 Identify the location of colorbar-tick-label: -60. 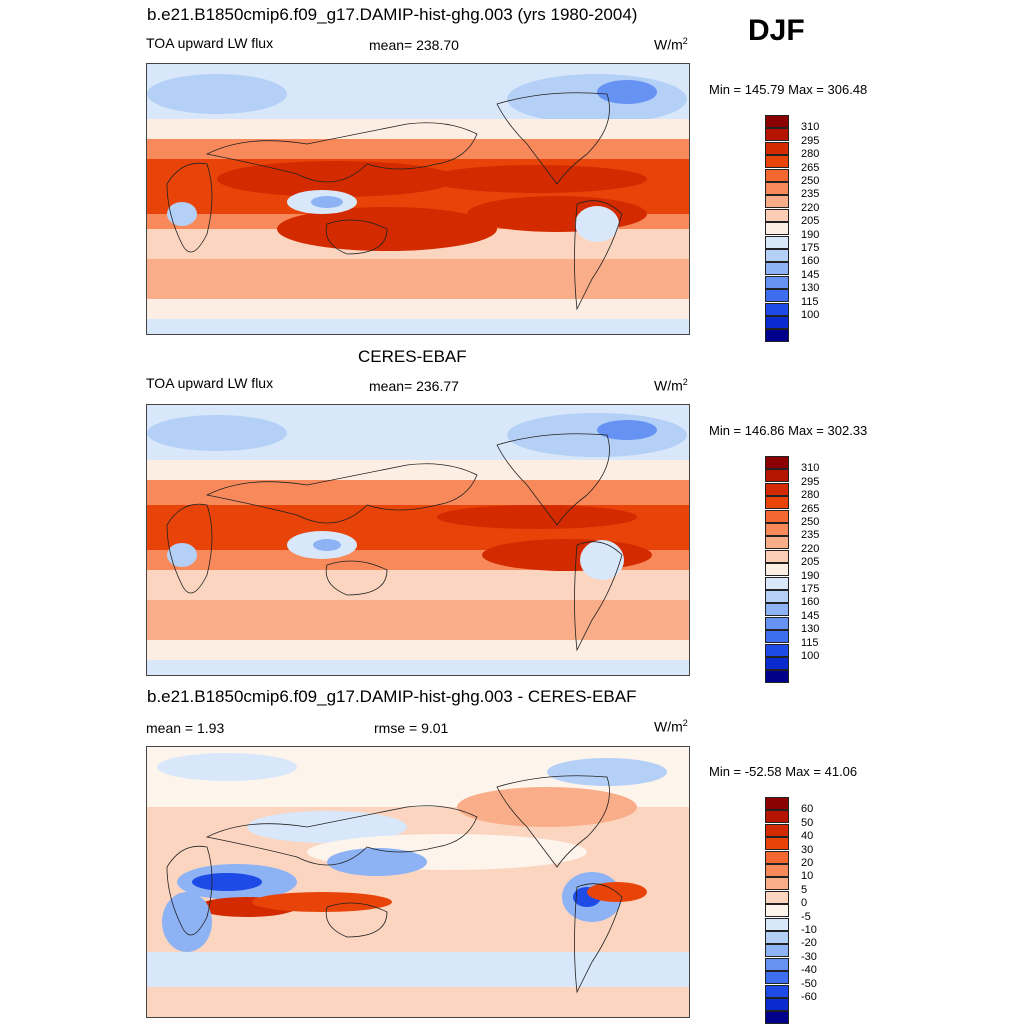
(809, 997).